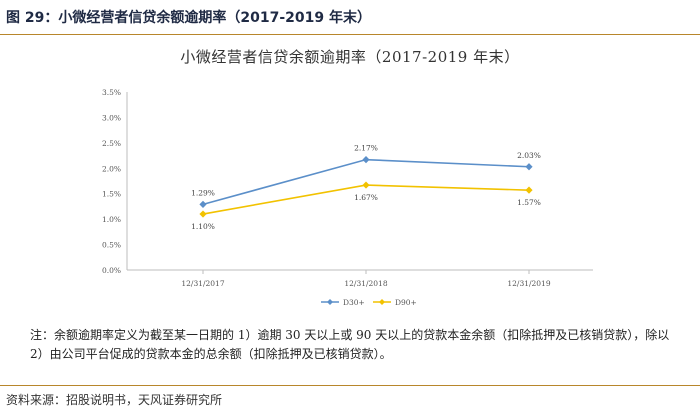  What do you see at coordinates (111, 168) in the screenshot?
I see `y-tick-label: 2.0%` at bounding box center [111, 168].